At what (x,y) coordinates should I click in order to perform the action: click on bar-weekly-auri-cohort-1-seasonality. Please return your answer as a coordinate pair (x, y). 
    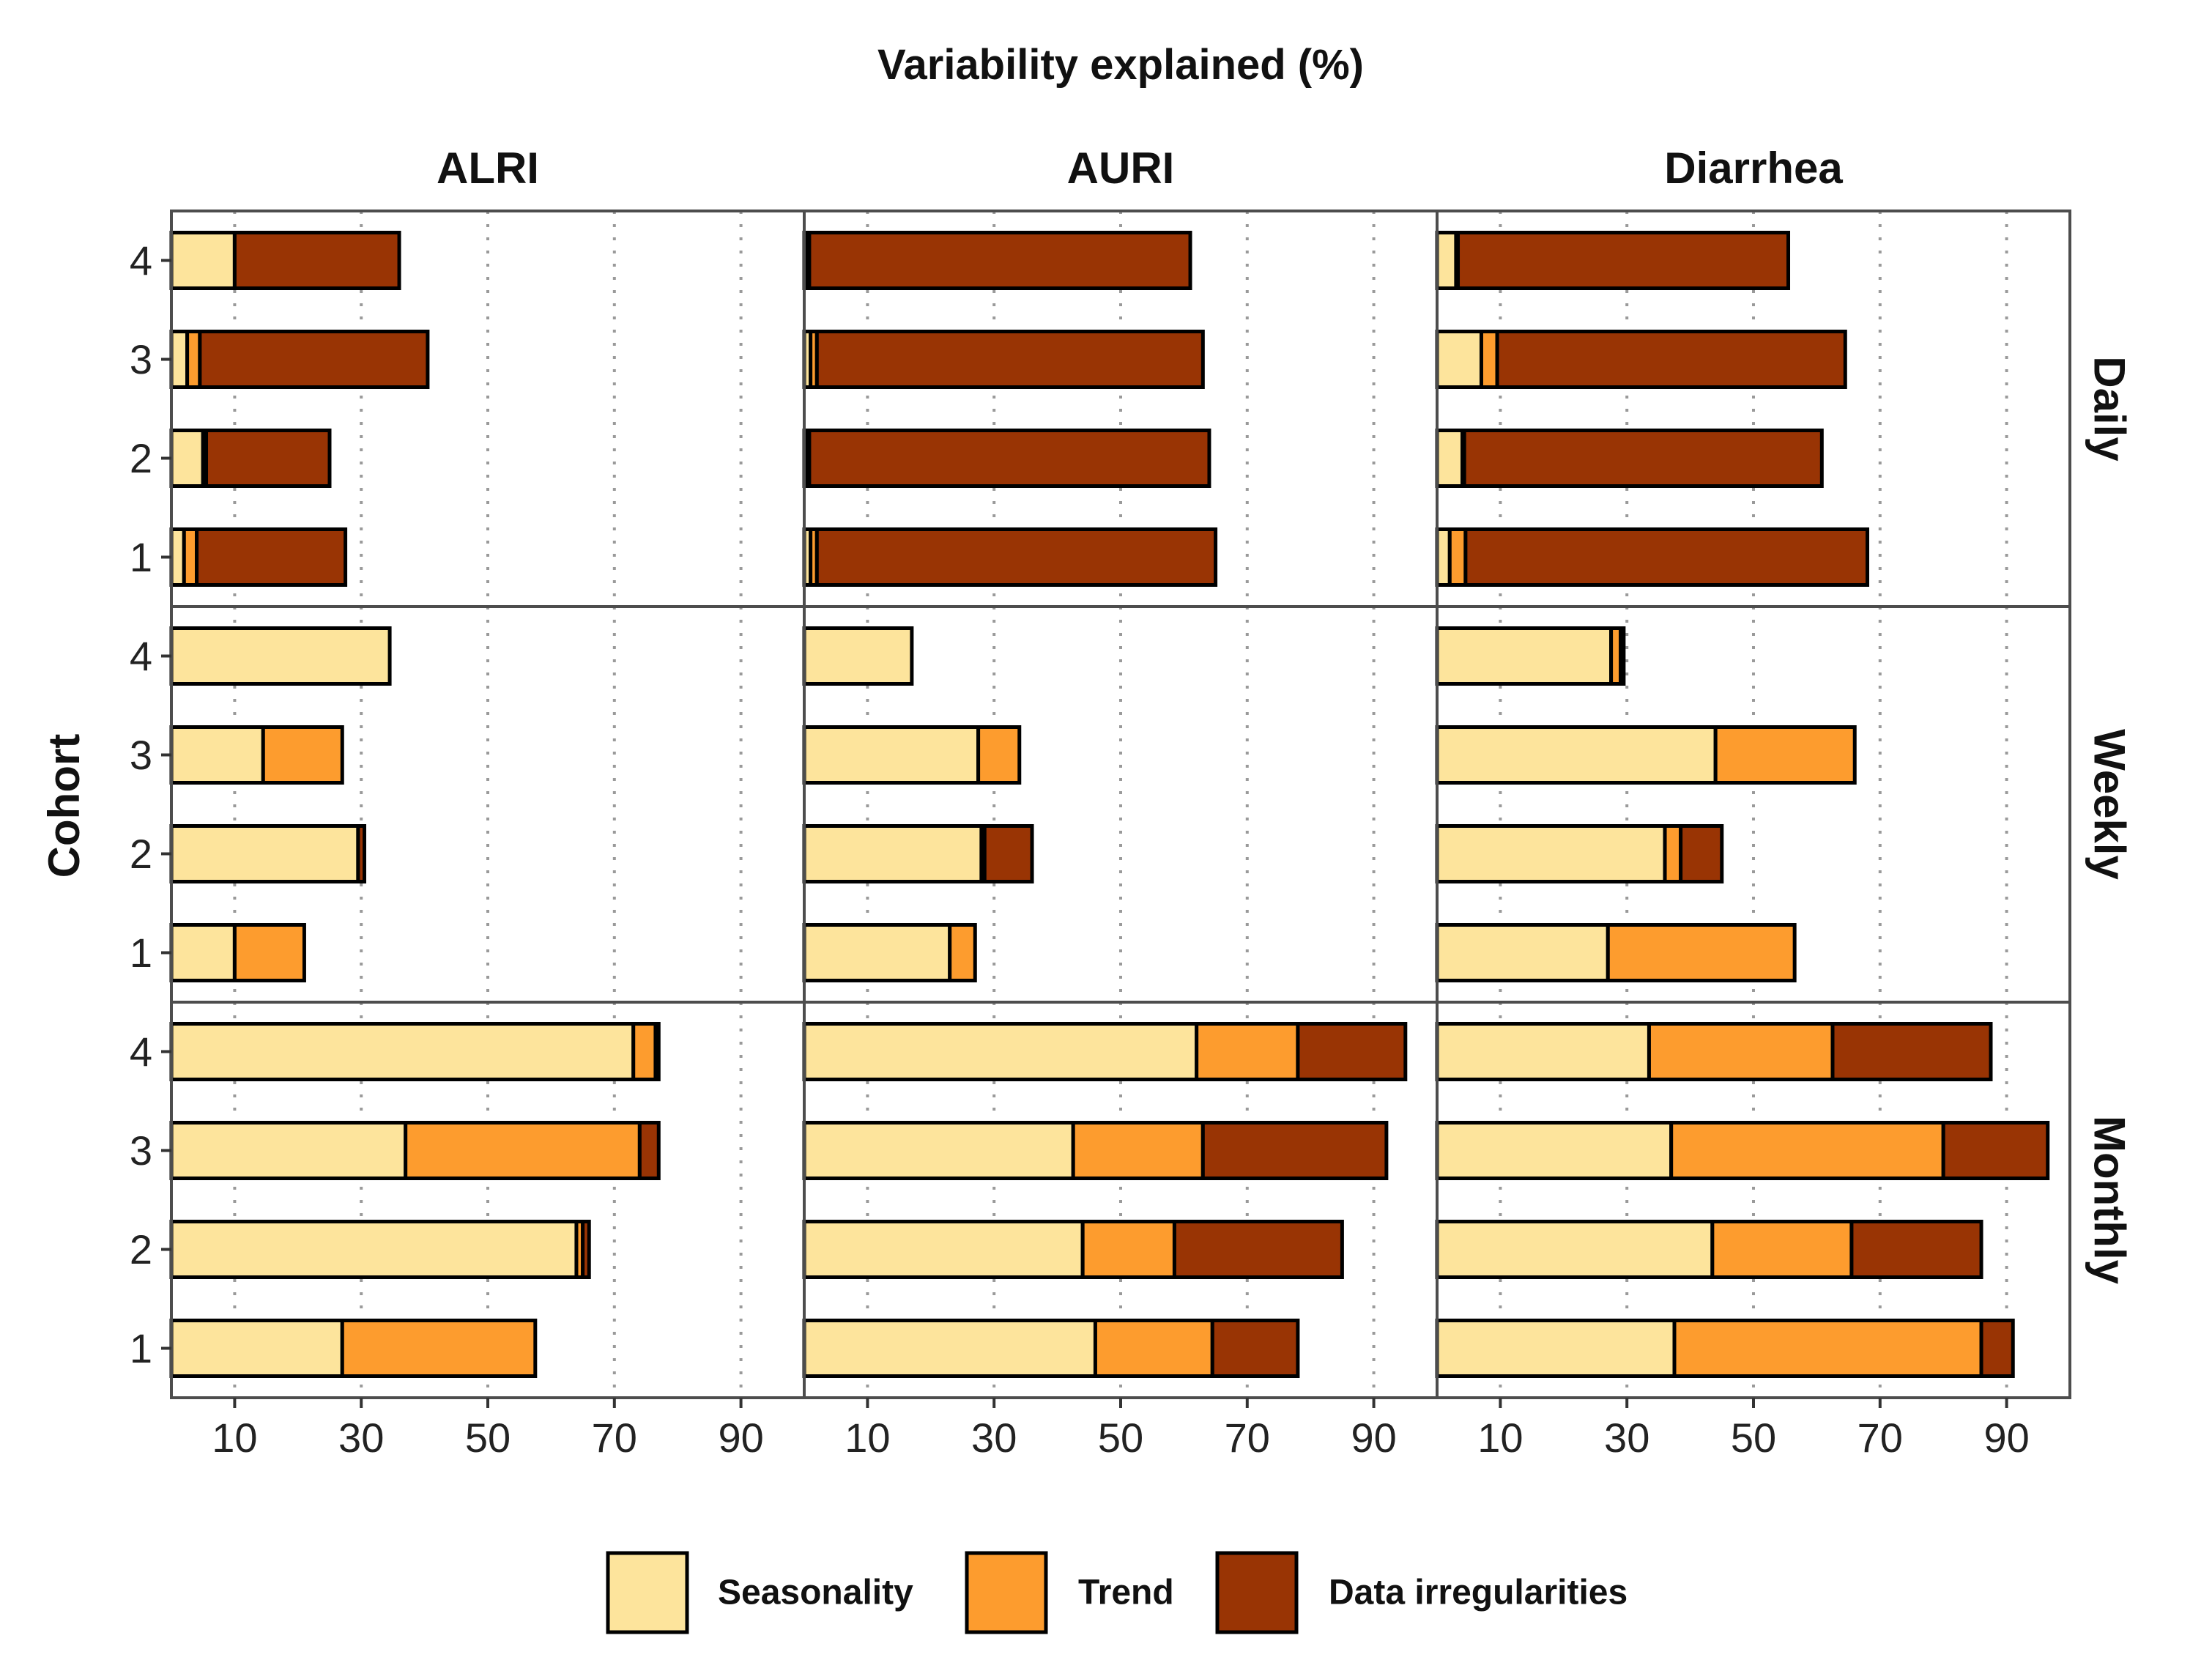
    Looking at the image, I should click on (877, 952).